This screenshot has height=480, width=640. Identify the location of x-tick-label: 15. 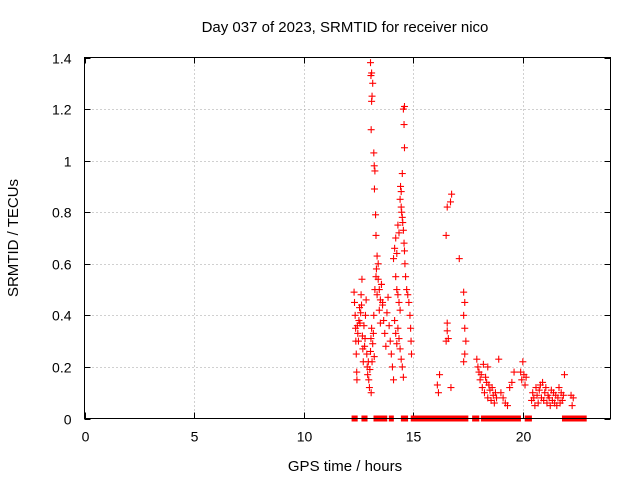
(414, 437).